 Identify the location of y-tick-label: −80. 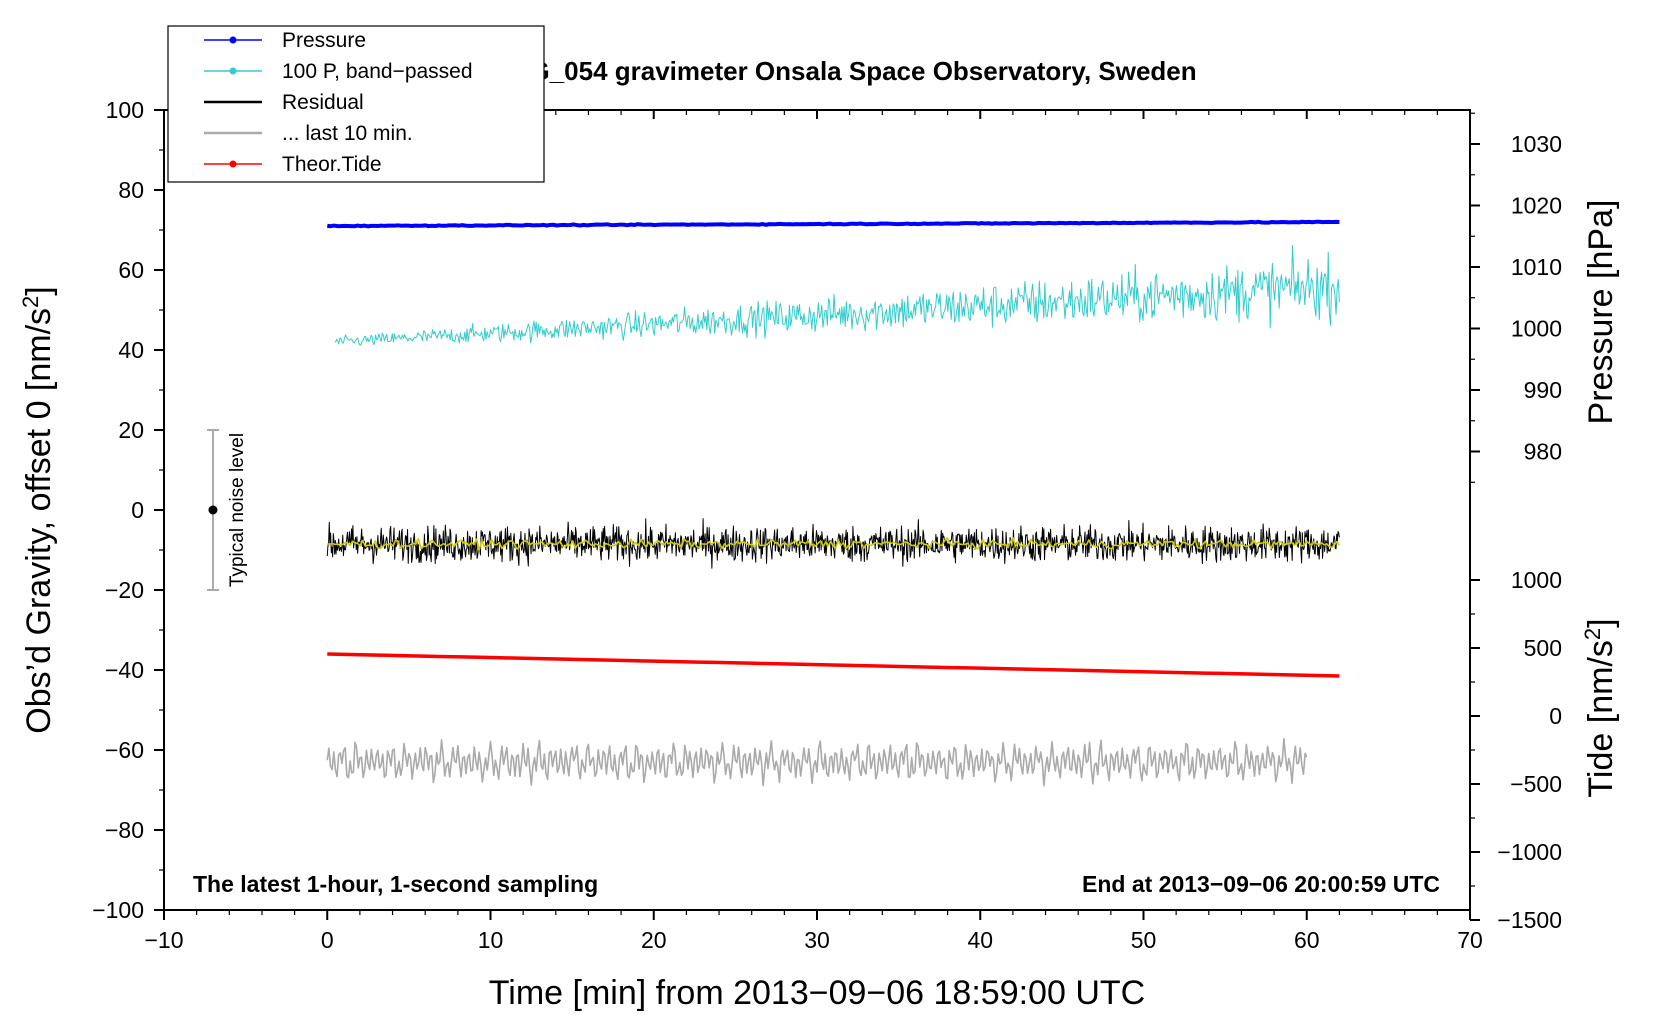
(124, 830).